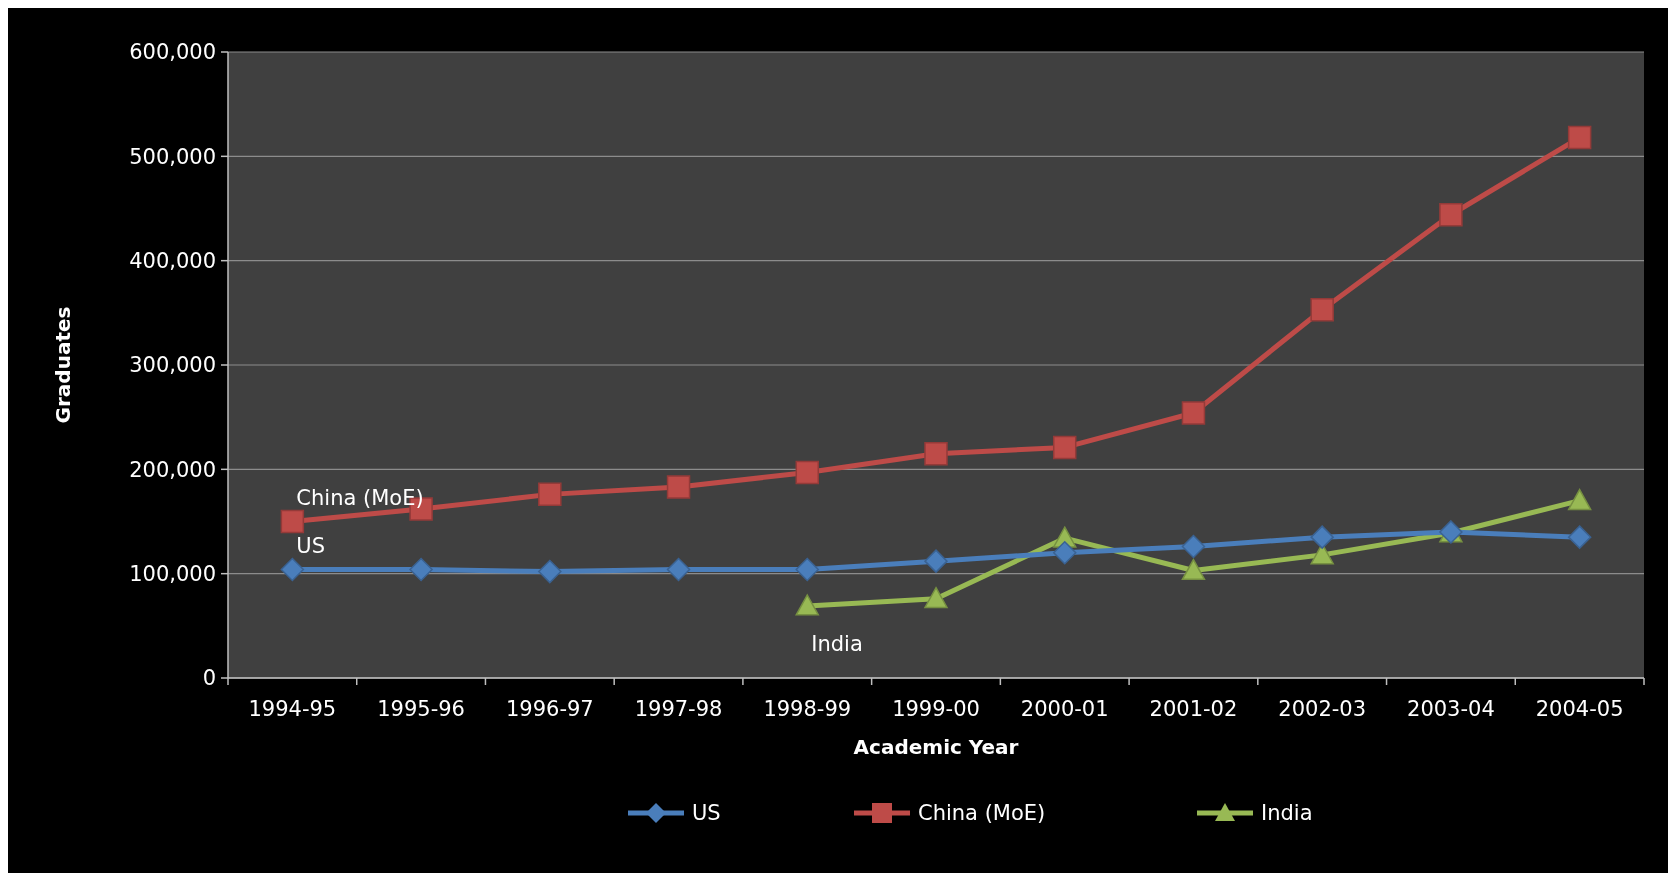  Describe the element at coordinates (837, 644) in the screenshot. I see `text: India` at that location.